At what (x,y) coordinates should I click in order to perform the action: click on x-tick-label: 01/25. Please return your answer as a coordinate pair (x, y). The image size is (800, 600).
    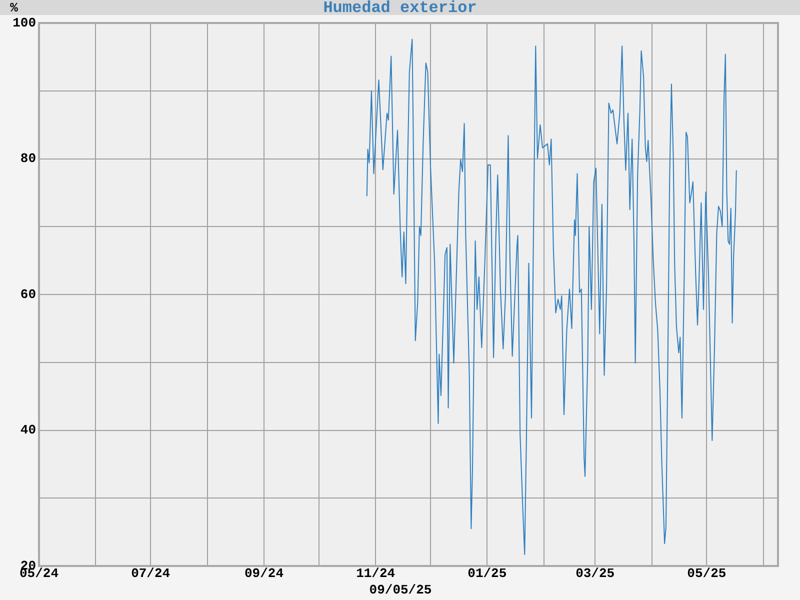
    Looking at the image, I should click on (487, 574).